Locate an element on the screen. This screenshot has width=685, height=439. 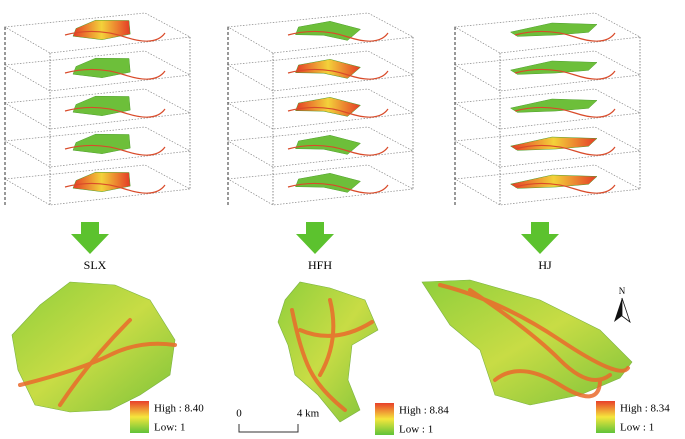
legend-low: Low: 1 is located at coordinates (169, 428).